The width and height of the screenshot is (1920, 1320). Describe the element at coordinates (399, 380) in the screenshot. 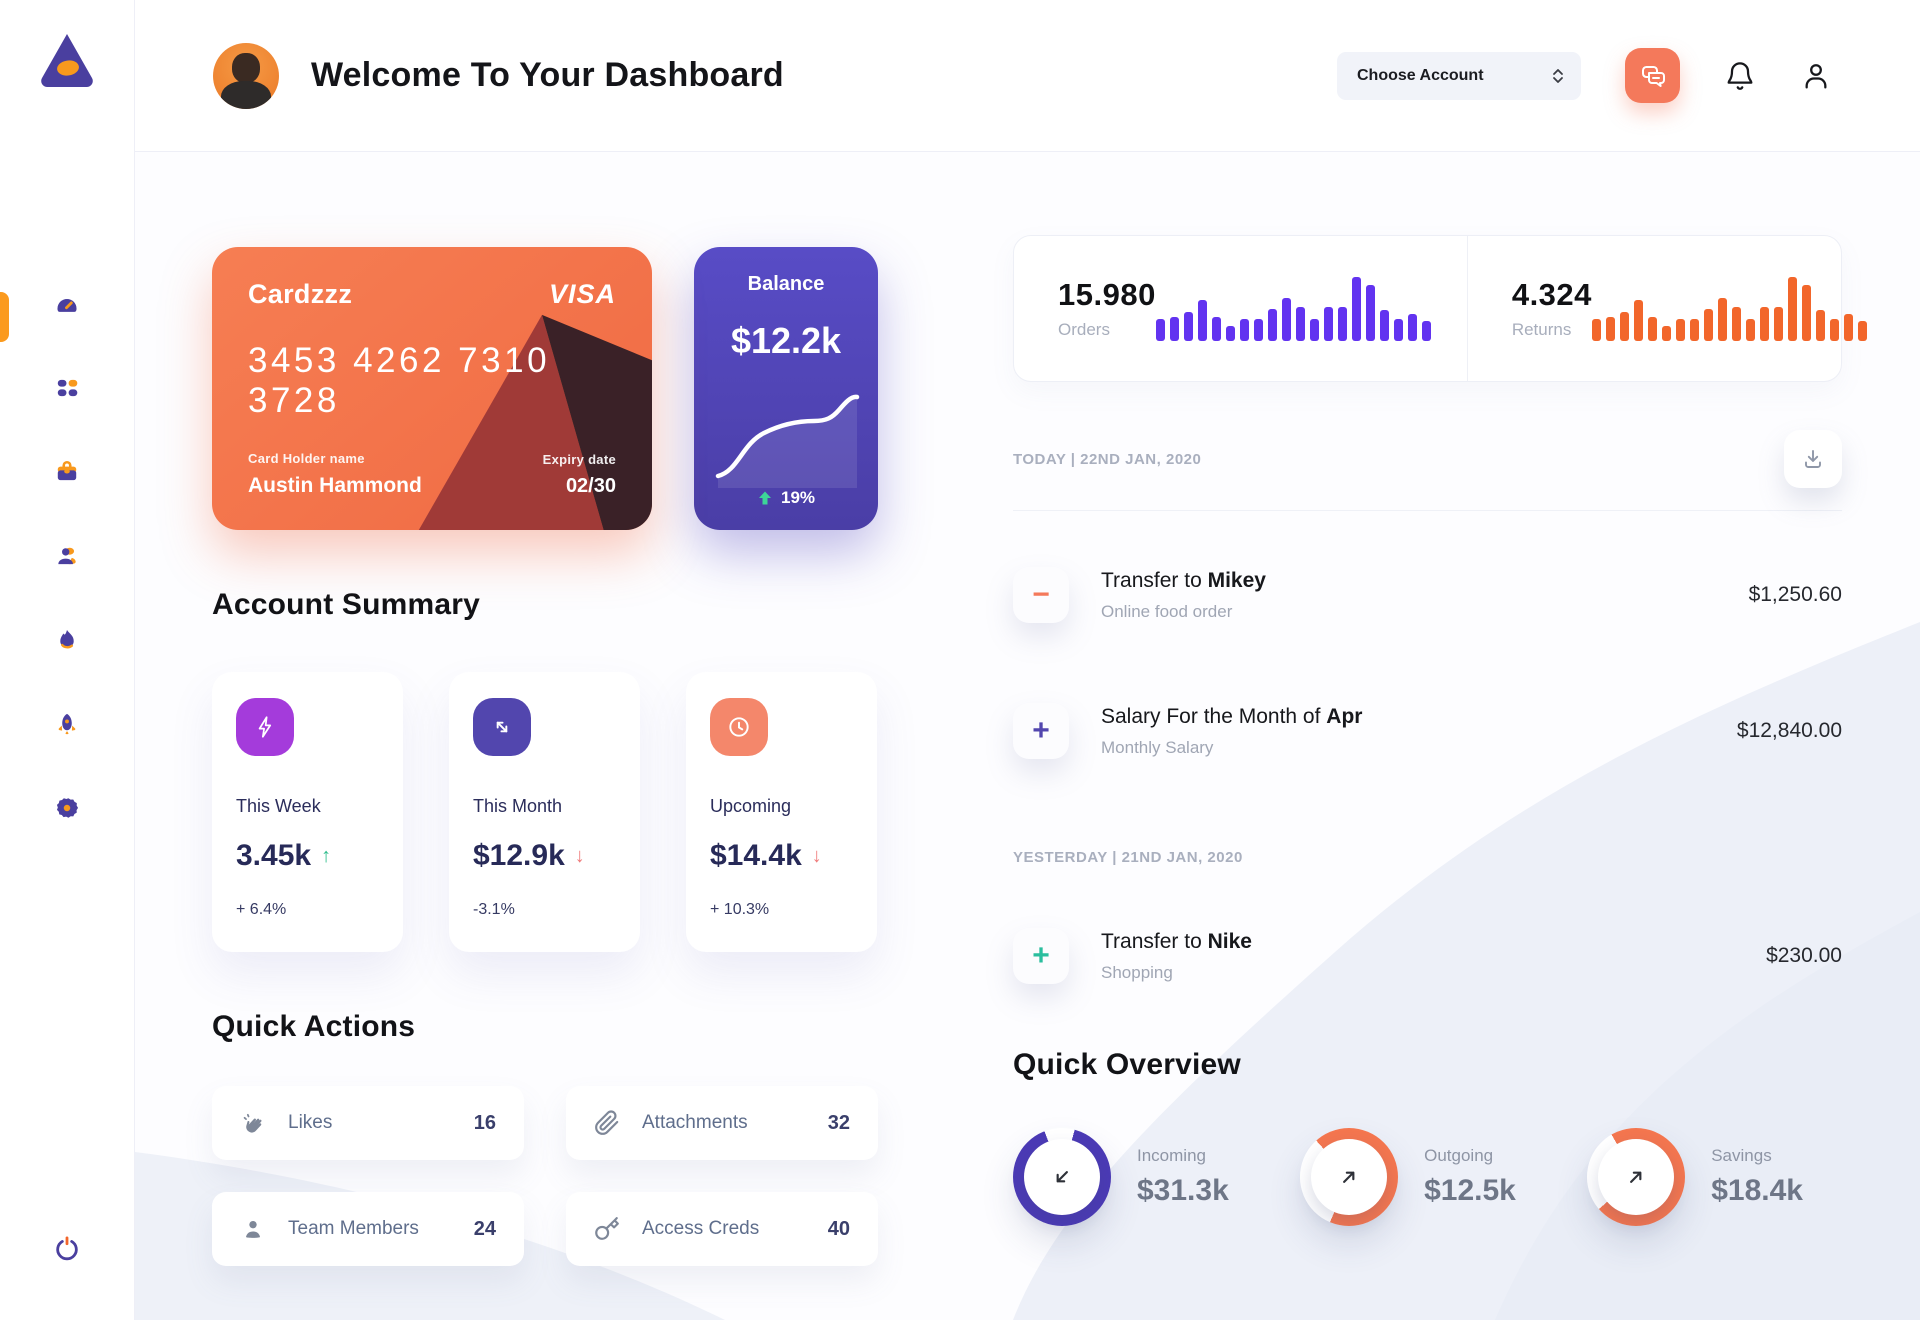

I see `card-number: 3453 4262 7310 3728` at that location.